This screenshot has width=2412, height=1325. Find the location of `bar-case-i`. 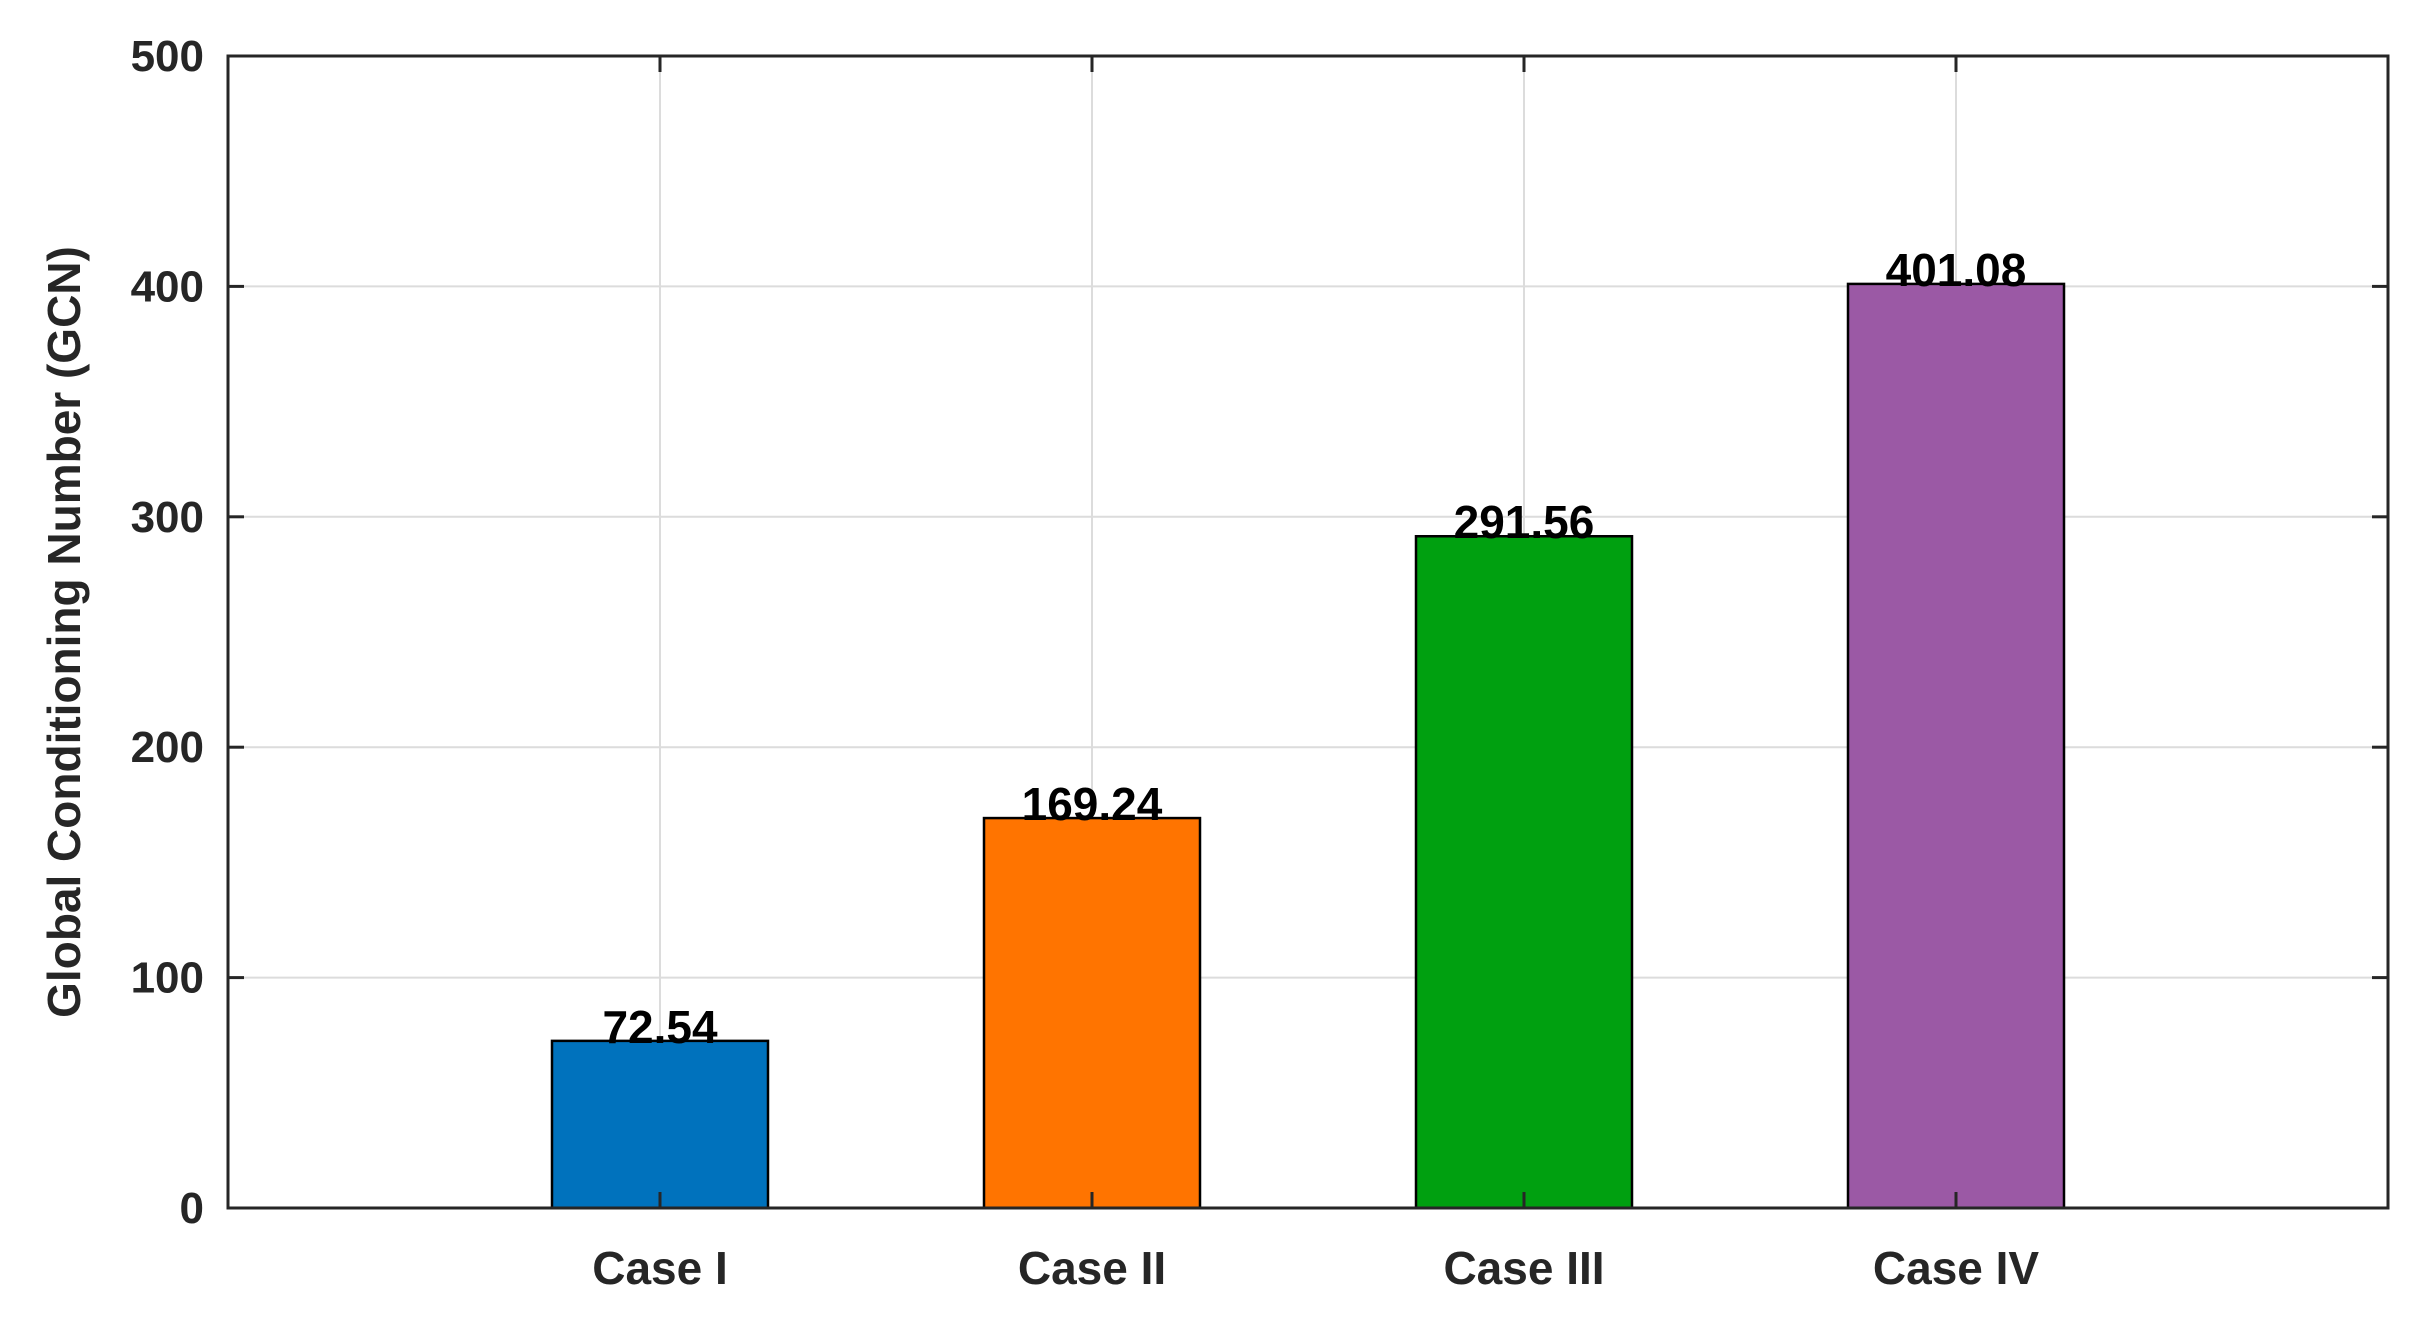

bar-case-i is located at coordinates (660, 1124).